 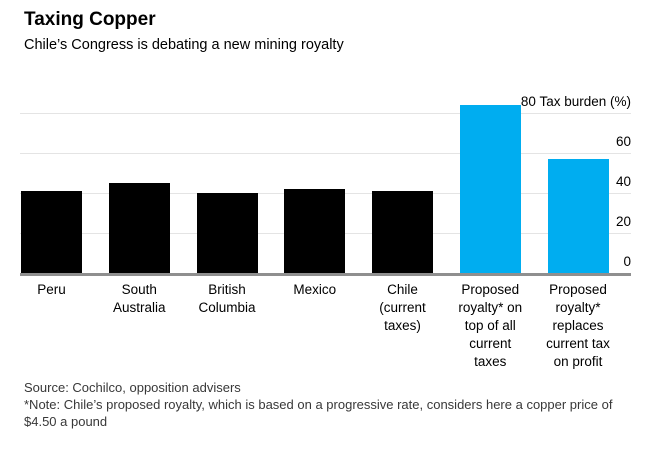 What do you see at coordinates (575, 101) in the screenshot?
I see `y-tick-label-80: 80 Tax burden (%)` at bounding box center [575, 101].